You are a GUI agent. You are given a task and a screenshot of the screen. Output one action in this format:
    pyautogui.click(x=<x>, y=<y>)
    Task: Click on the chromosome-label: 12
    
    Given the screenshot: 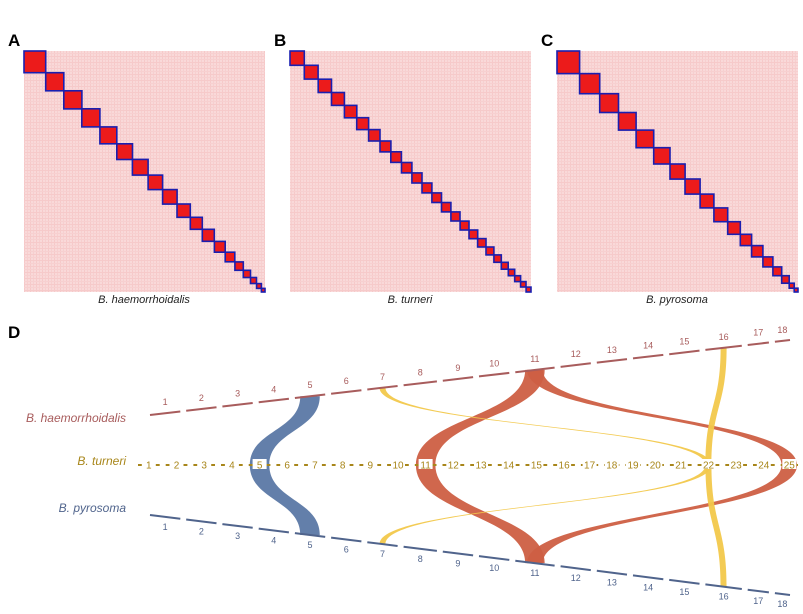 What is the action you would take?
    pyautogui.click(x=454, y=466)
    